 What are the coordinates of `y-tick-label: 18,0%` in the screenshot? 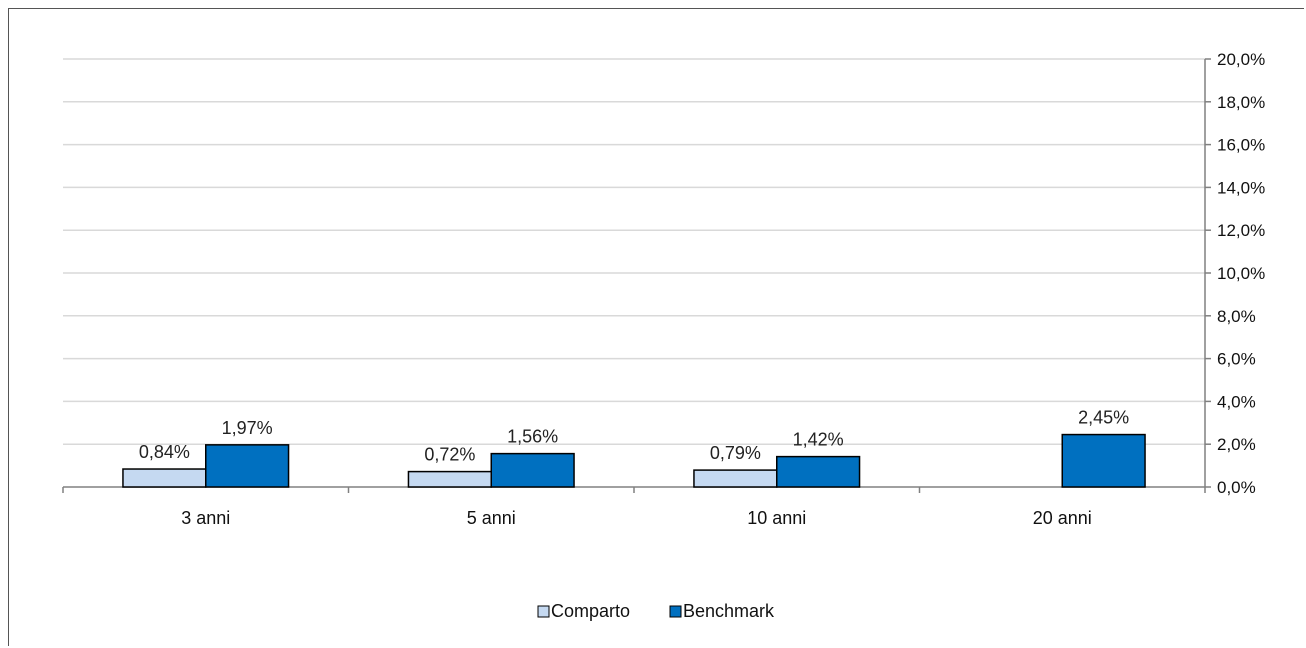 It's located at (1241, 102).